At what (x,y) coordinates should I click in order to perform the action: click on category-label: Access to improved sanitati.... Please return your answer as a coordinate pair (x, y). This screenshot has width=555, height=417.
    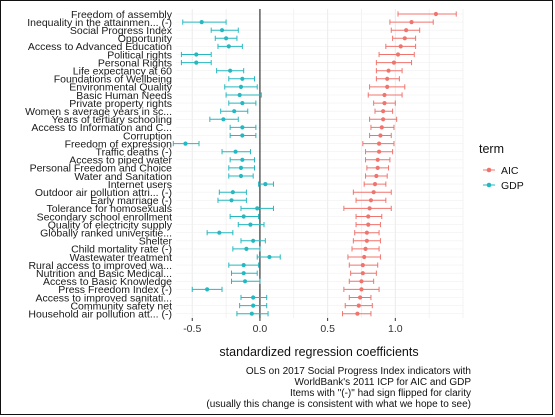
    Looking at the image, I should click on (103, 298).